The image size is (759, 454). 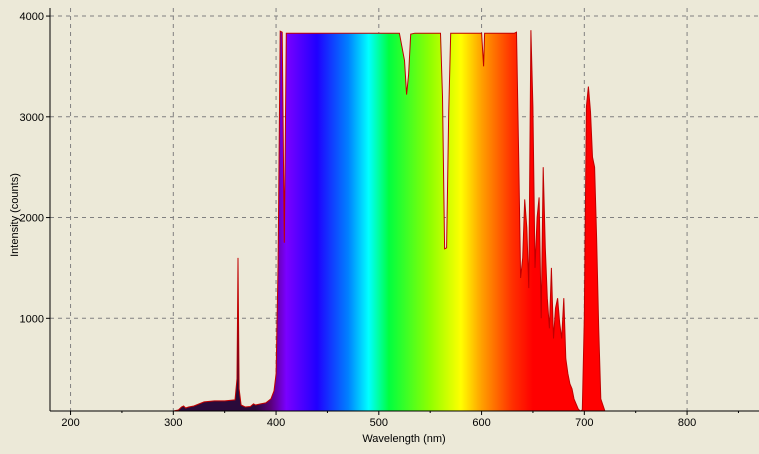 I want to click on y-axis-label: Intensity (counts), so click(x=15, y=215).